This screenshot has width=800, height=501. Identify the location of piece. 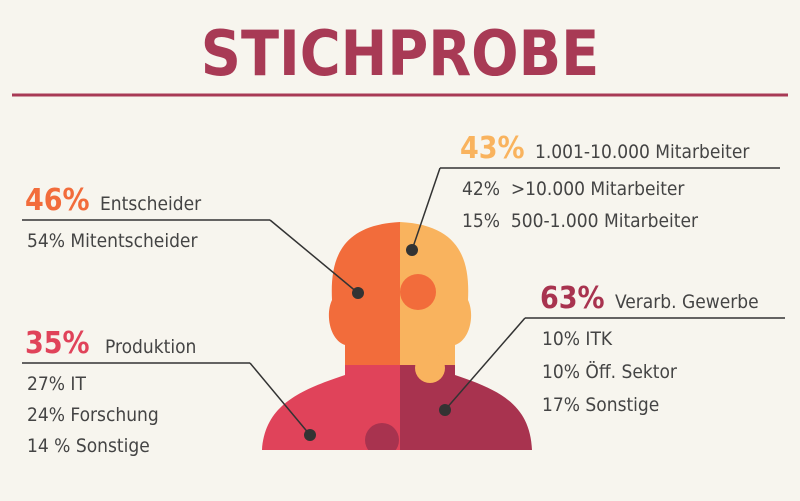
(331, 293).